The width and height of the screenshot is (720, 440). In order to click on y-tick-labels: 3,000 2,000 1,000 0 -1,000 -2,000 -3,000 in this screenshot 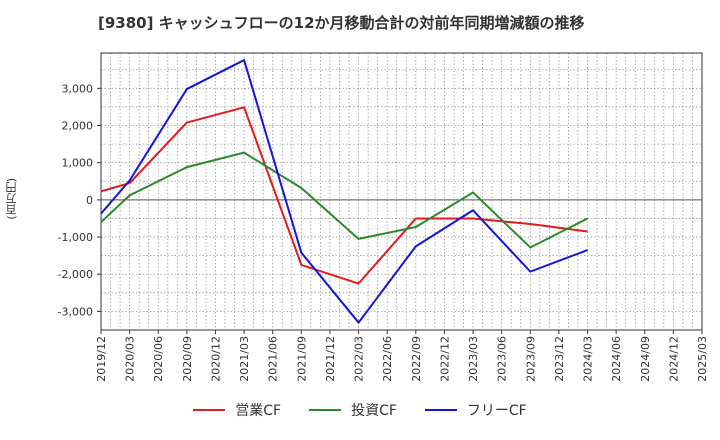, I will do `click(75, 200)`.